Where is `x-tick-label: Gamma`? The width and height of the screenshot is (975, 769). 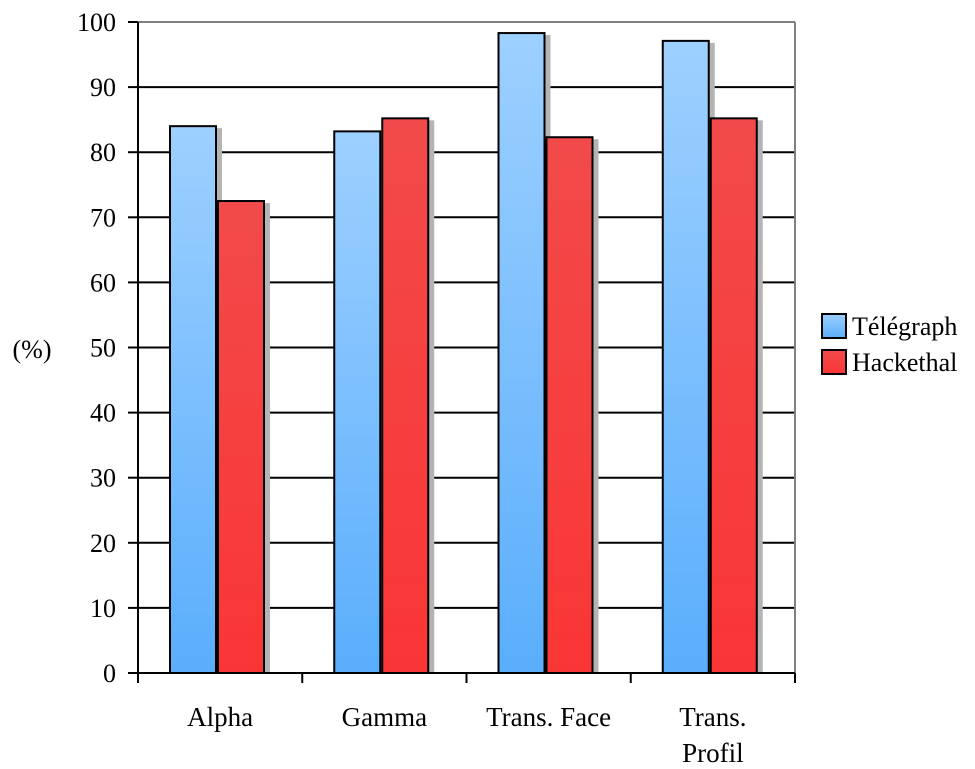
x-tick-label: Gamma is located at coordinates (384, 717).